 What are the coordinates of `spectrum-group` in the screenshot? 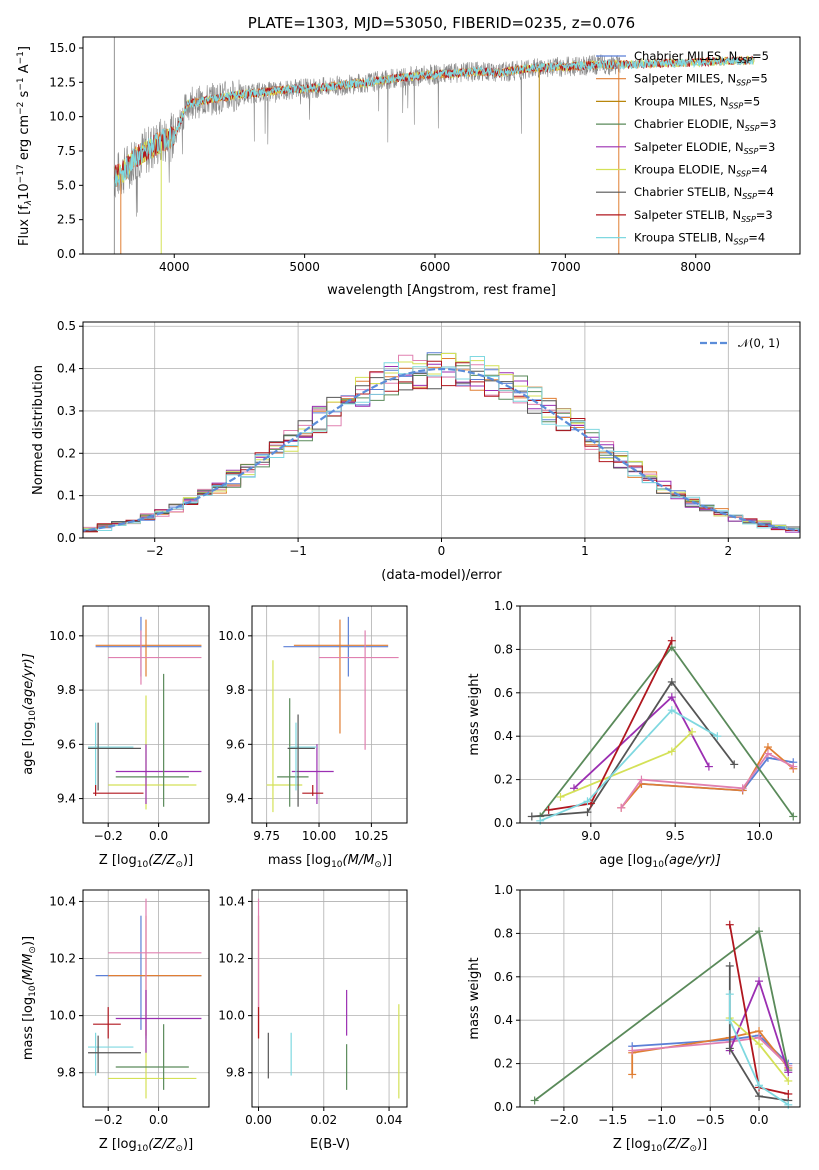 It's located at (434, 145).